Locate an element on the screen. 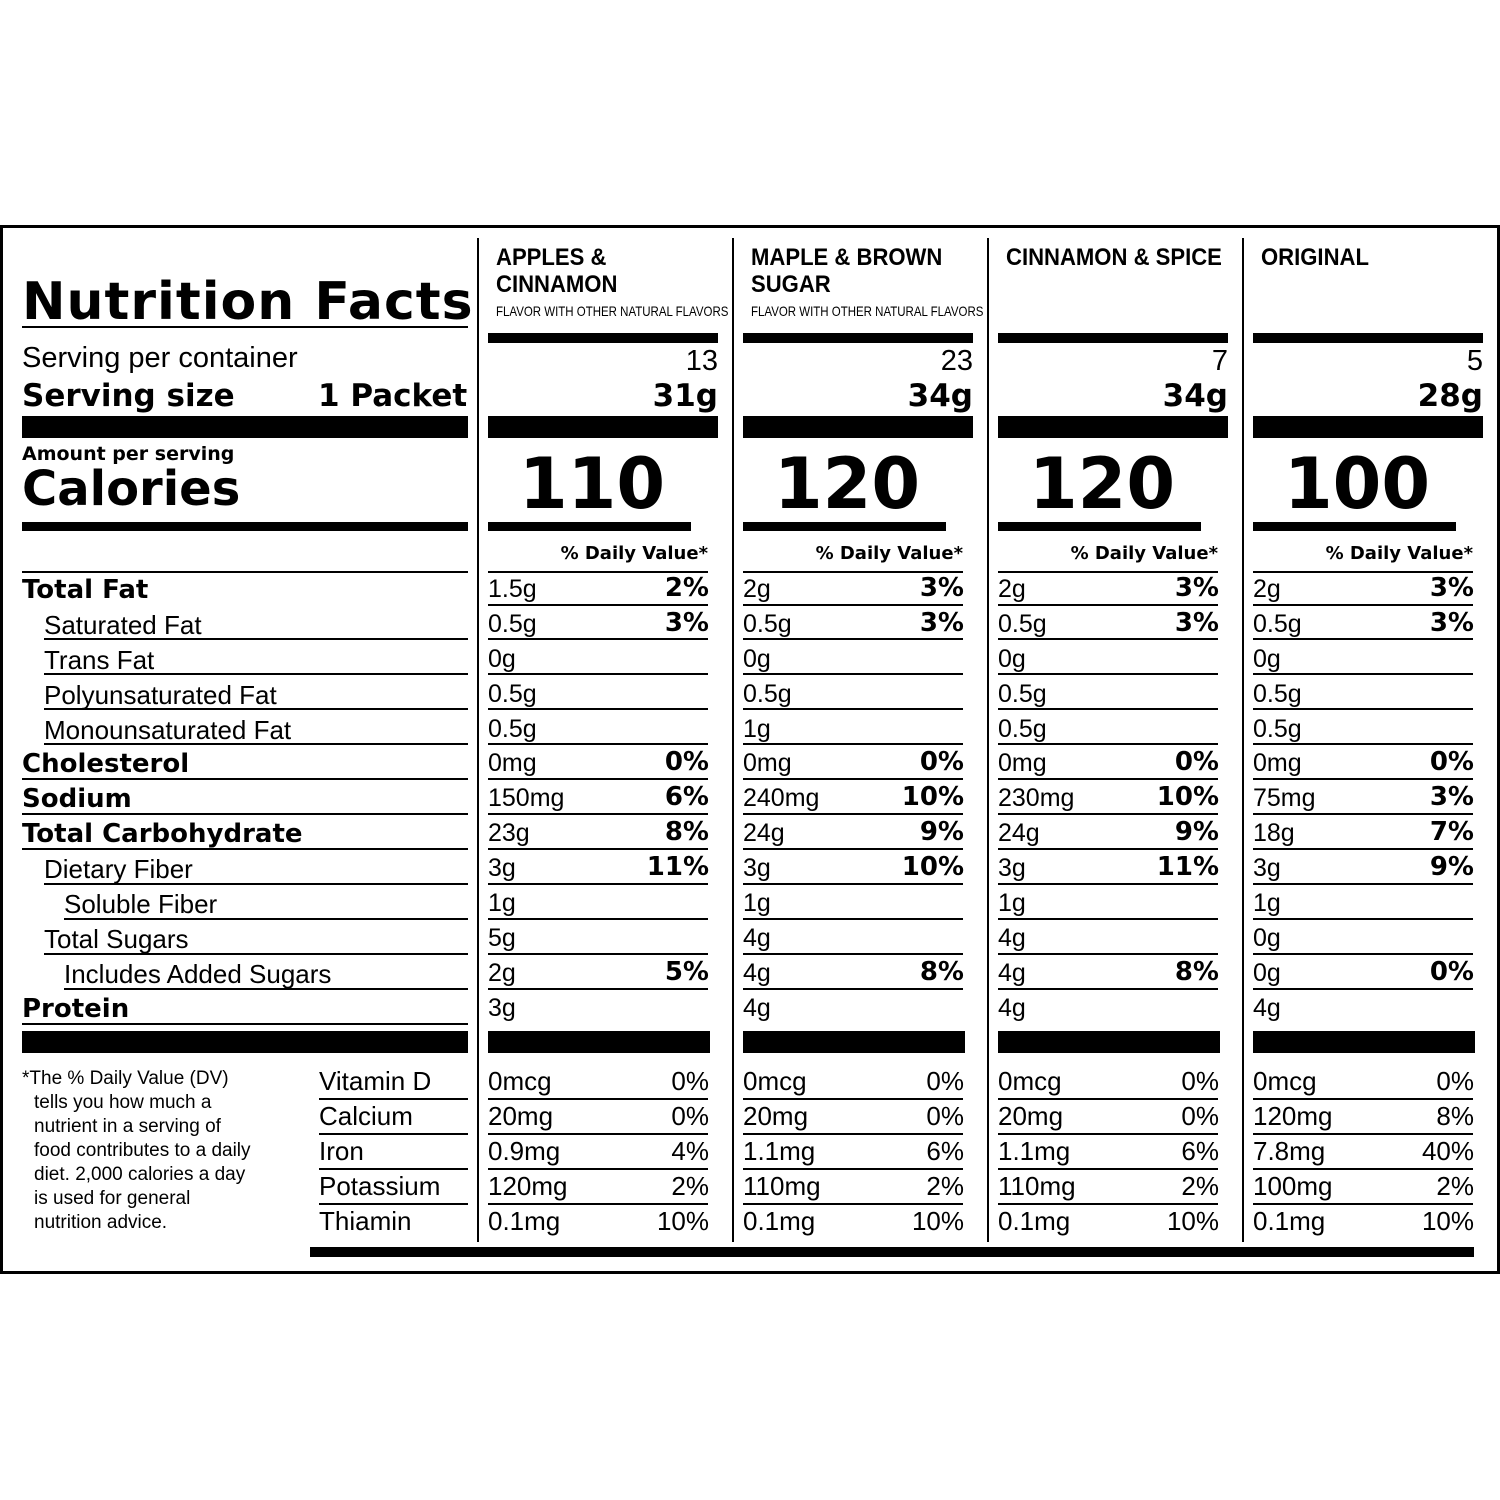 The width and height of the screenshot is (1500, 1500). calories-rule is located at coordinates (245, 526).